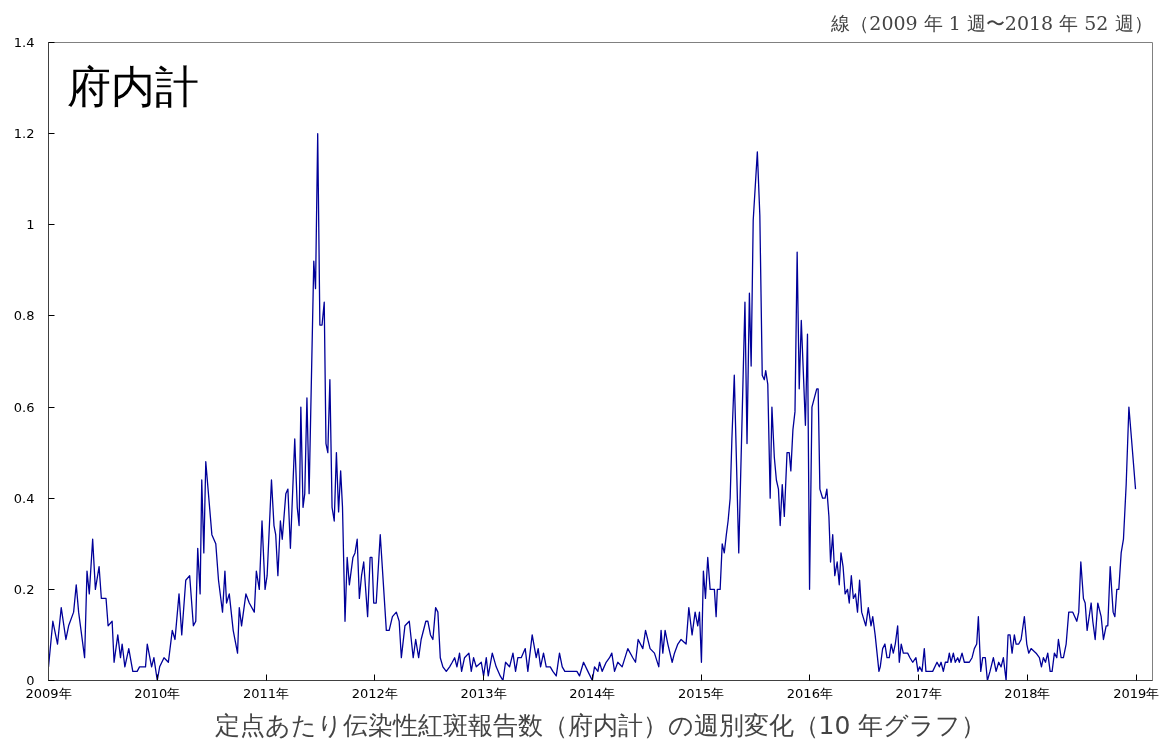  What do you see at coordinates (1136, 693) in the screenshot?
I see `x-tick-label: 2019年` at bounding box center [1136, 693].